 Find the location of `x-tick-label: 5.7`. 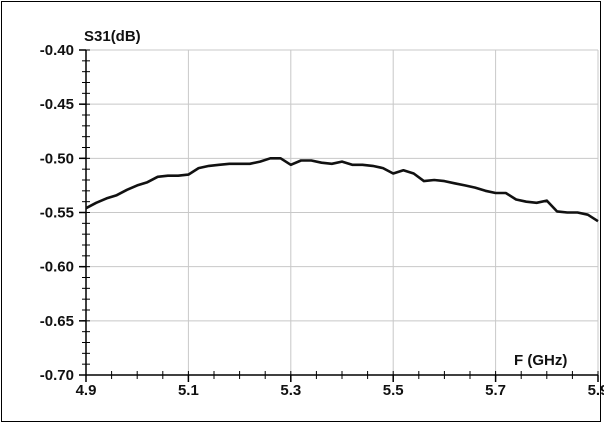

x-tick-label: 5.7 is located at coordinates (495, 390).